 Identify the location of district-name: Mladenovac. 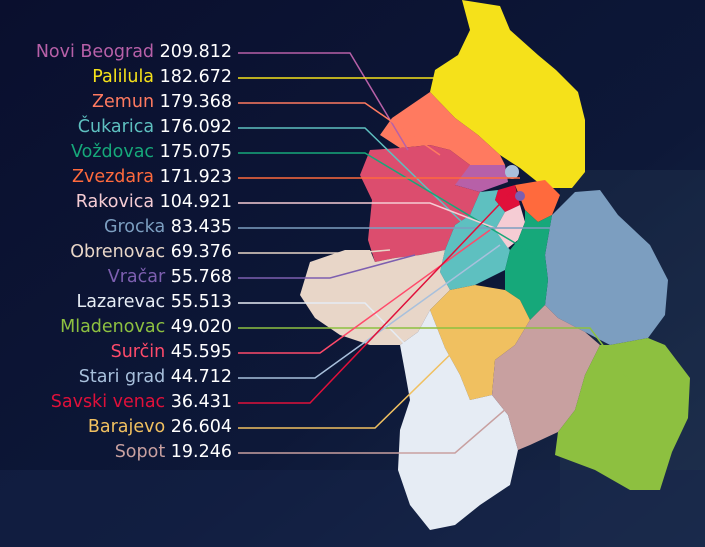
(113, 327).